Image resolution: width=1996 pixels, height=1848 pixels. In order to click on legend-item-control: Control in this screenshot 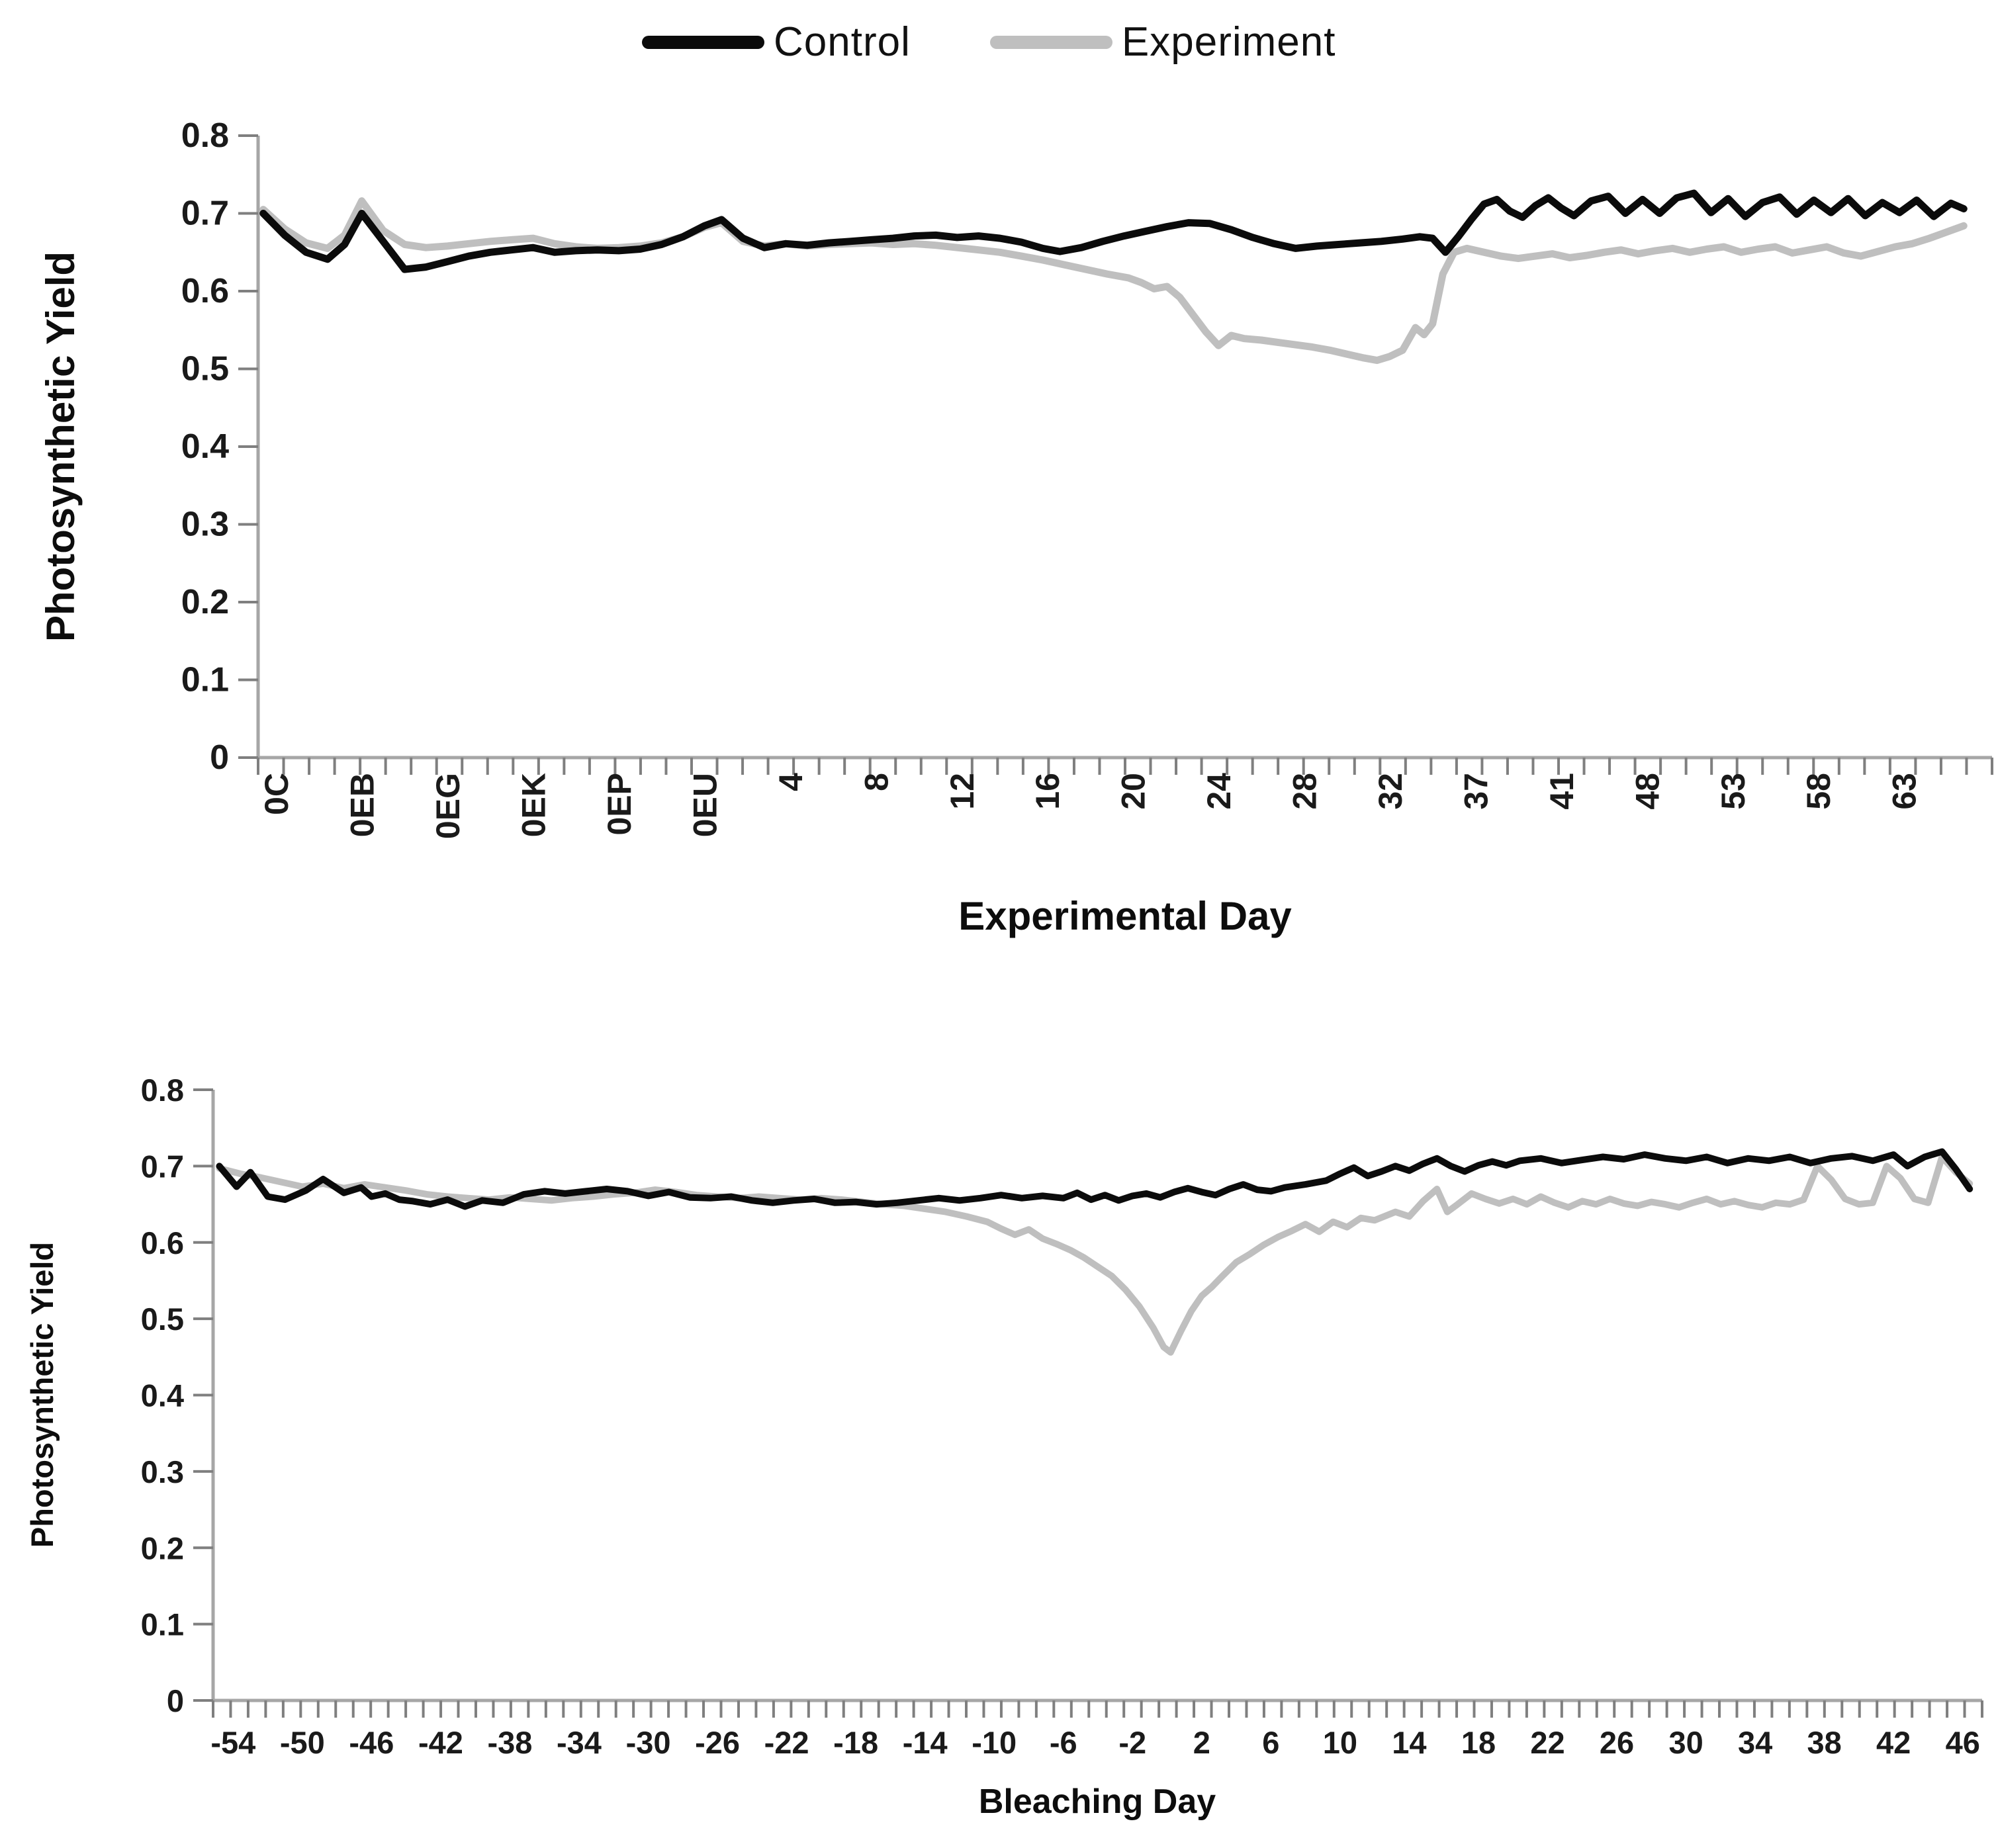, I will do `click(777, 42)`.